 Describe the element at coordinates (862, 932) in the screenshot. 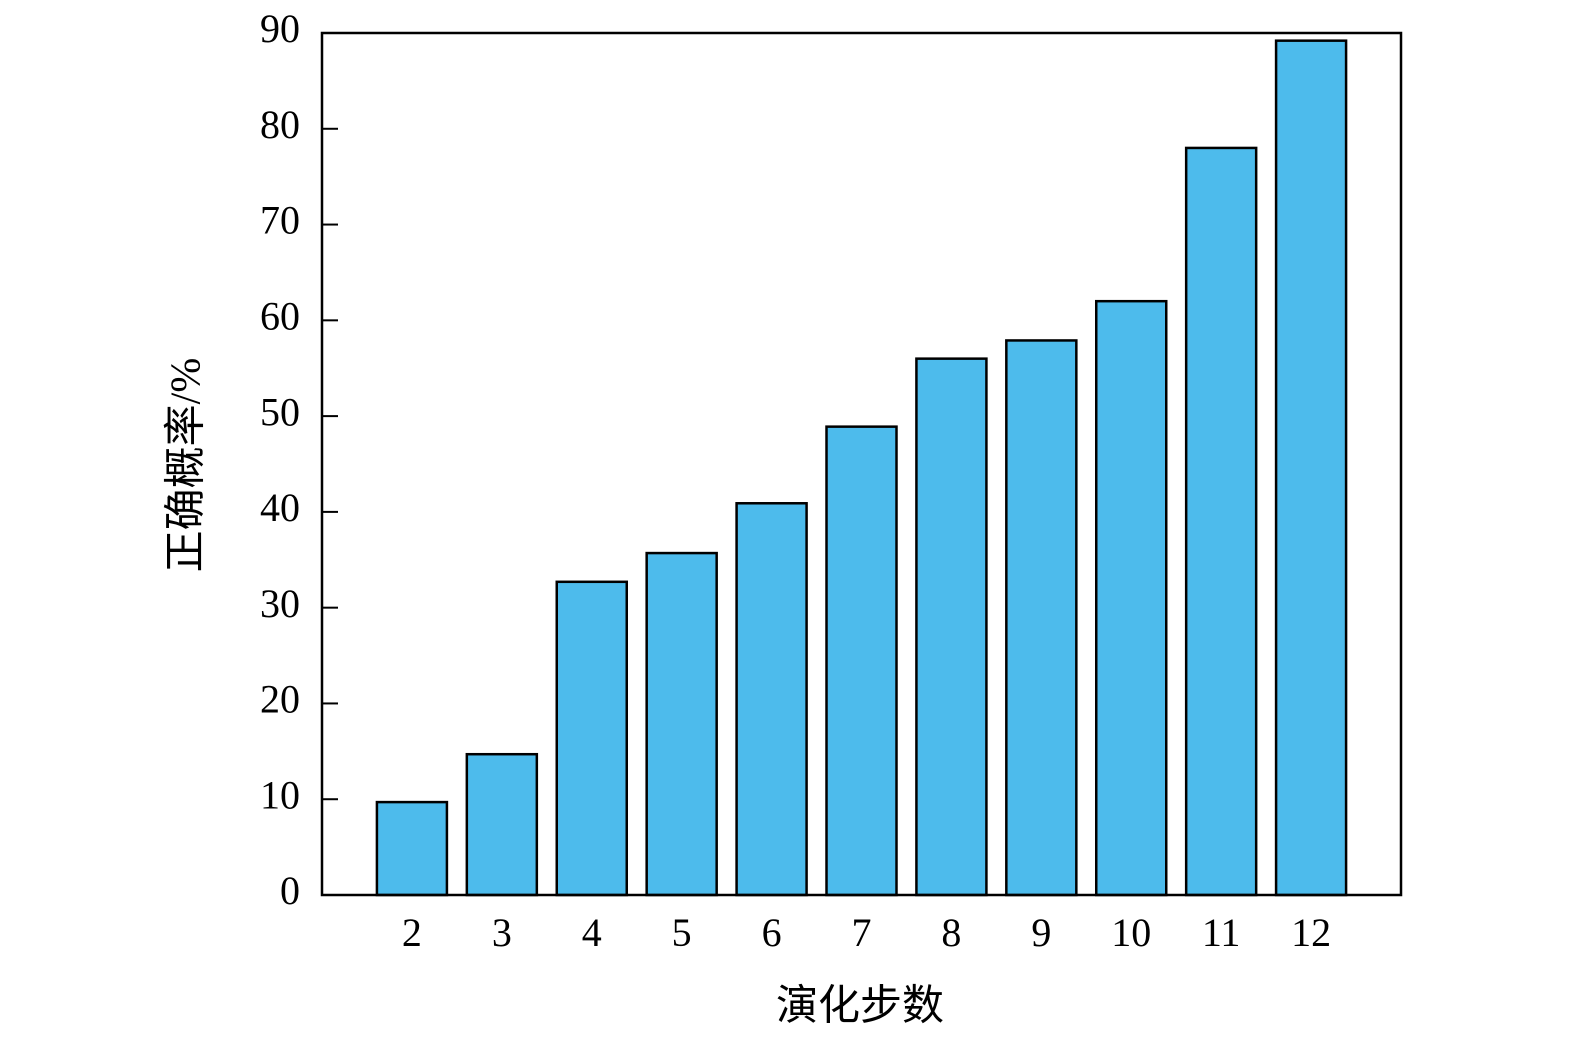

I see `x-tick-label: 7` at that location.